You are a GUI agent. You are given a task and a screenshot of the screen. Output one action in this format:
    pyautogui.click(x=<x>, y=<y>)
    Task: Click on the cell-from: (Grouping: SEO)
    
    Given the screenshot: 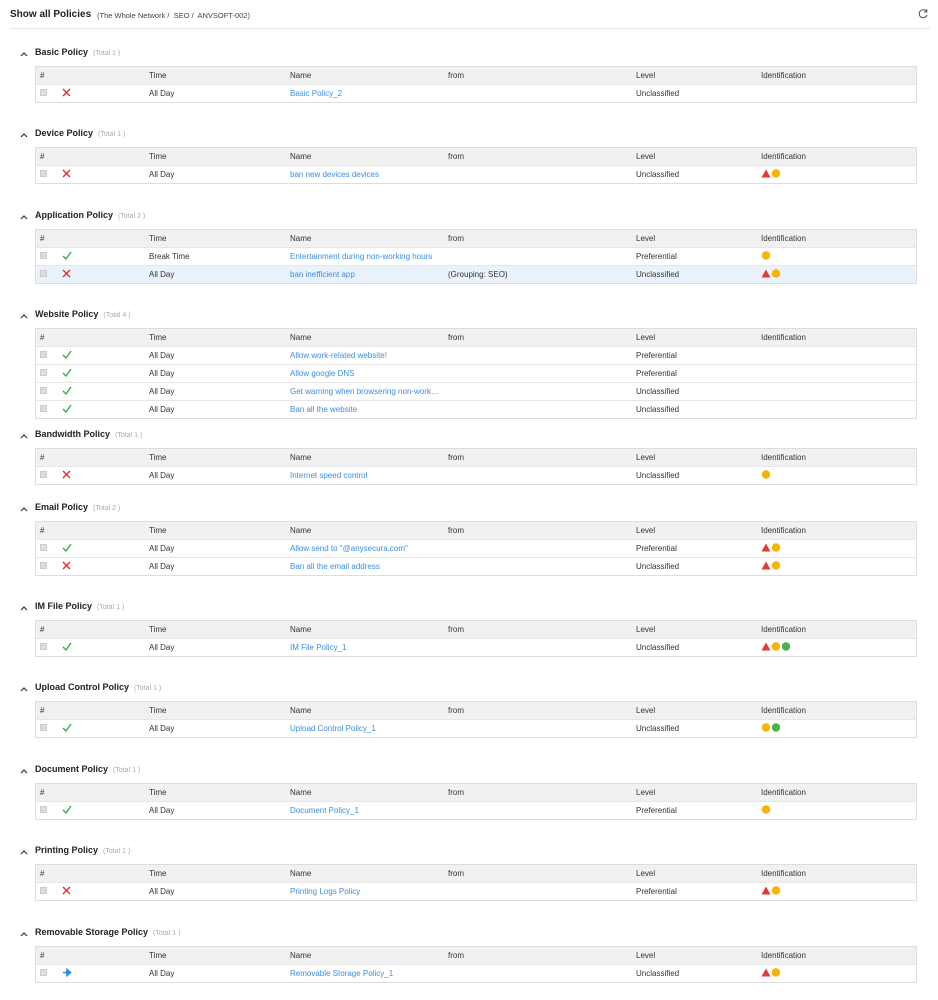 What is the action you would take?
    pyautogui.click(x=478, y=274)
    